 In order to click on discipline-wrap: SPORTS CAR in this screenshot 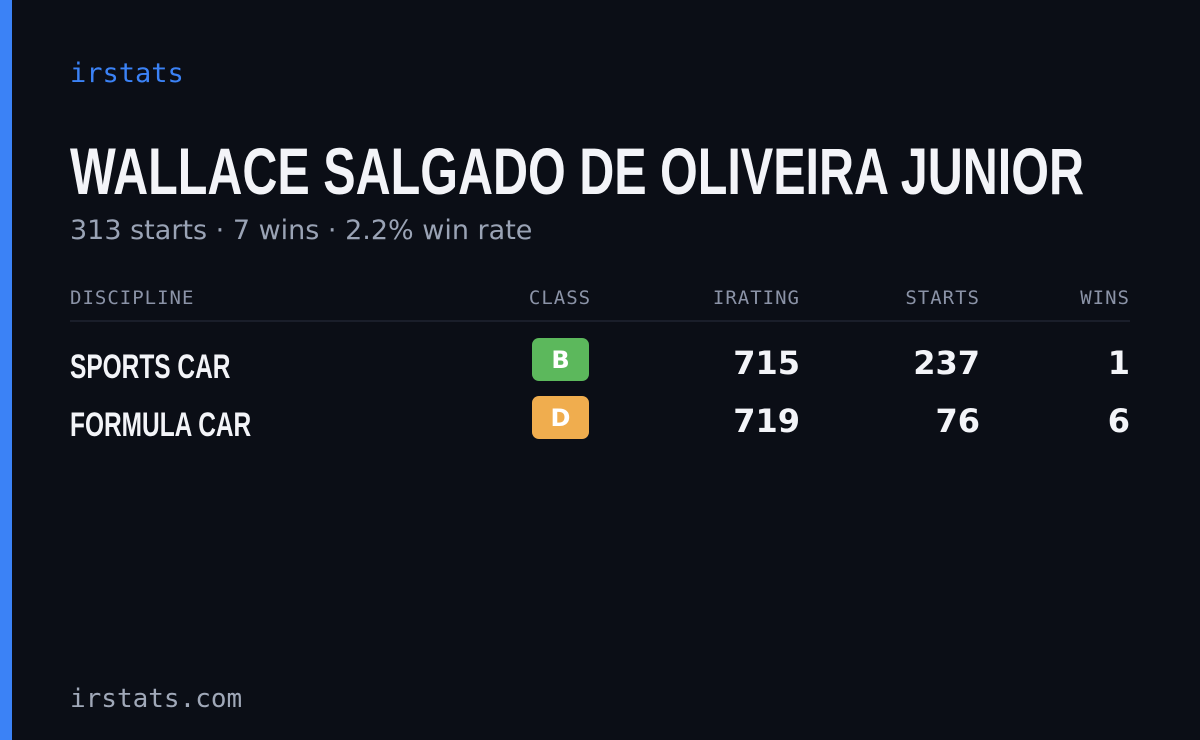, I will do `click(150, 367)`.